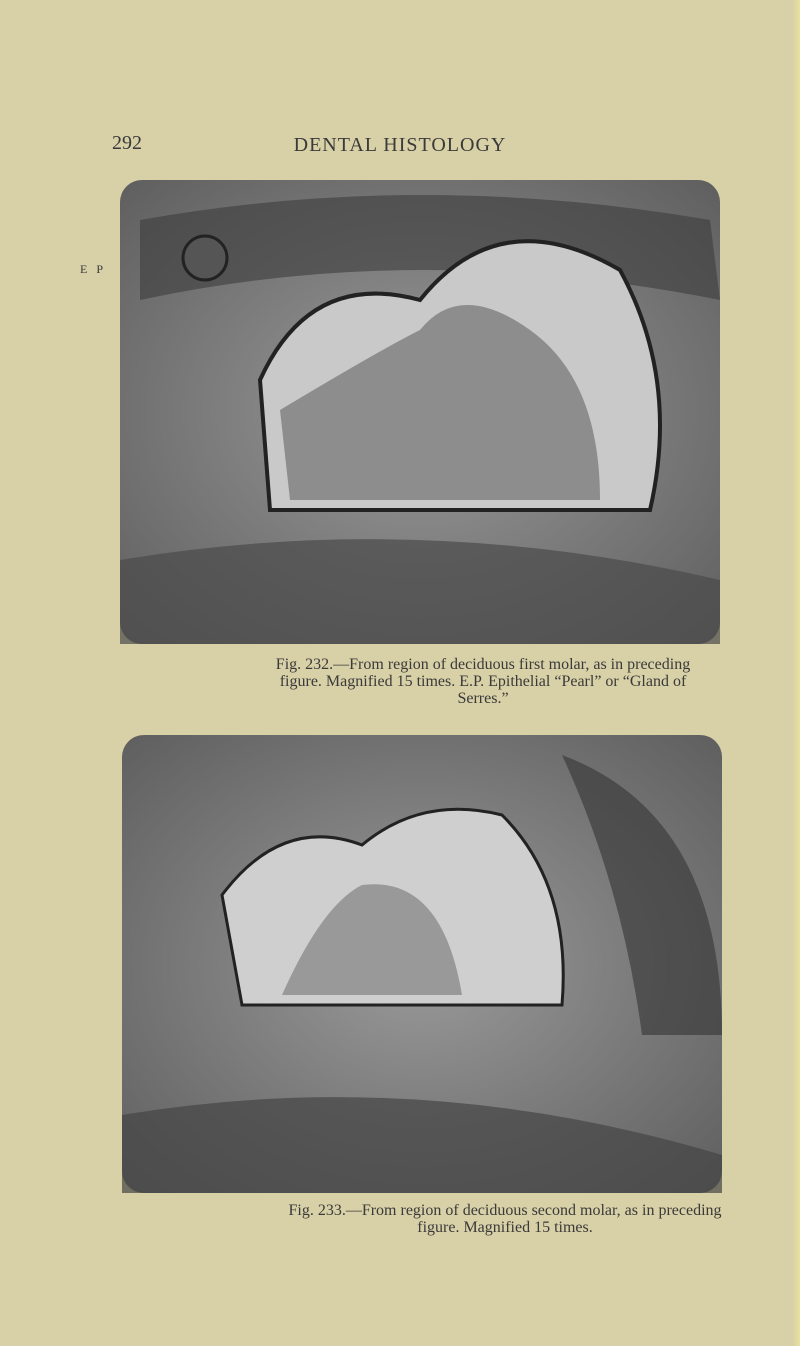 The height and width of the screenshot is (1346, 800). What do you see at coordinates (127, 143) in the screenshot?
I see `page-number: 292` at bounding box center [127, 143].